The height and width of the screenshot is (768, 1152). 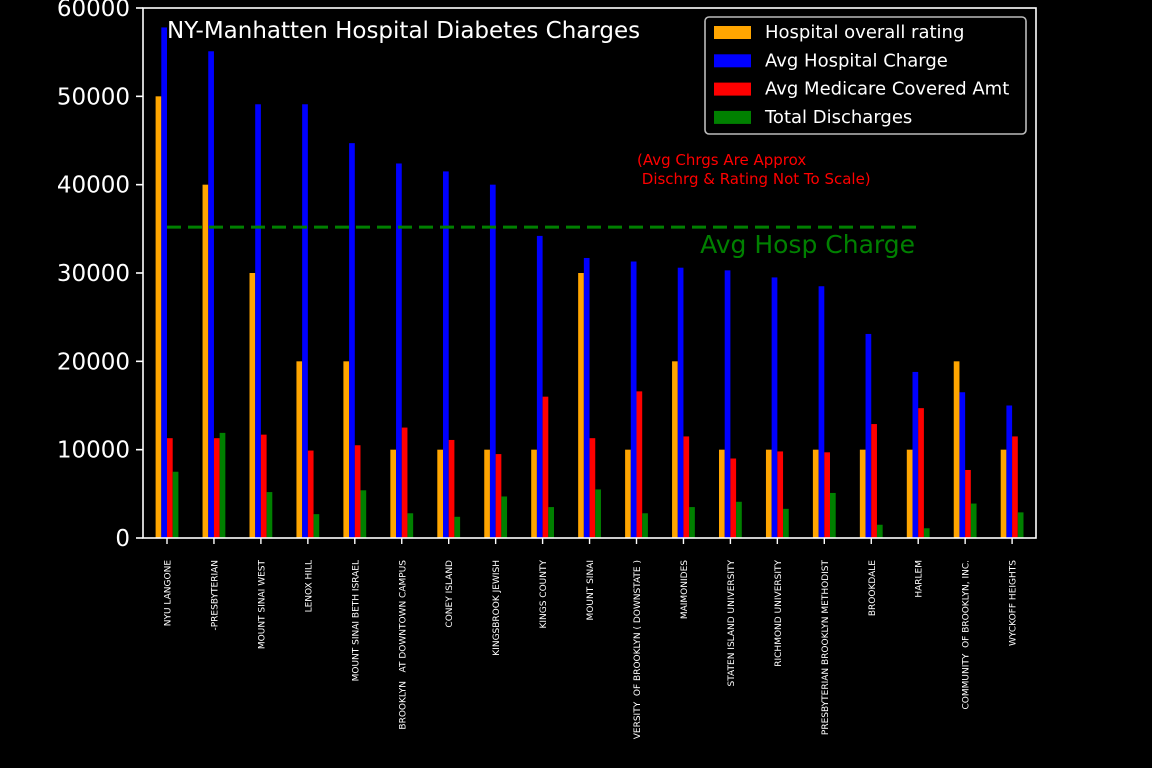 I want to click on legend-label-4: Total Discharges, so click(x=838, y=117).